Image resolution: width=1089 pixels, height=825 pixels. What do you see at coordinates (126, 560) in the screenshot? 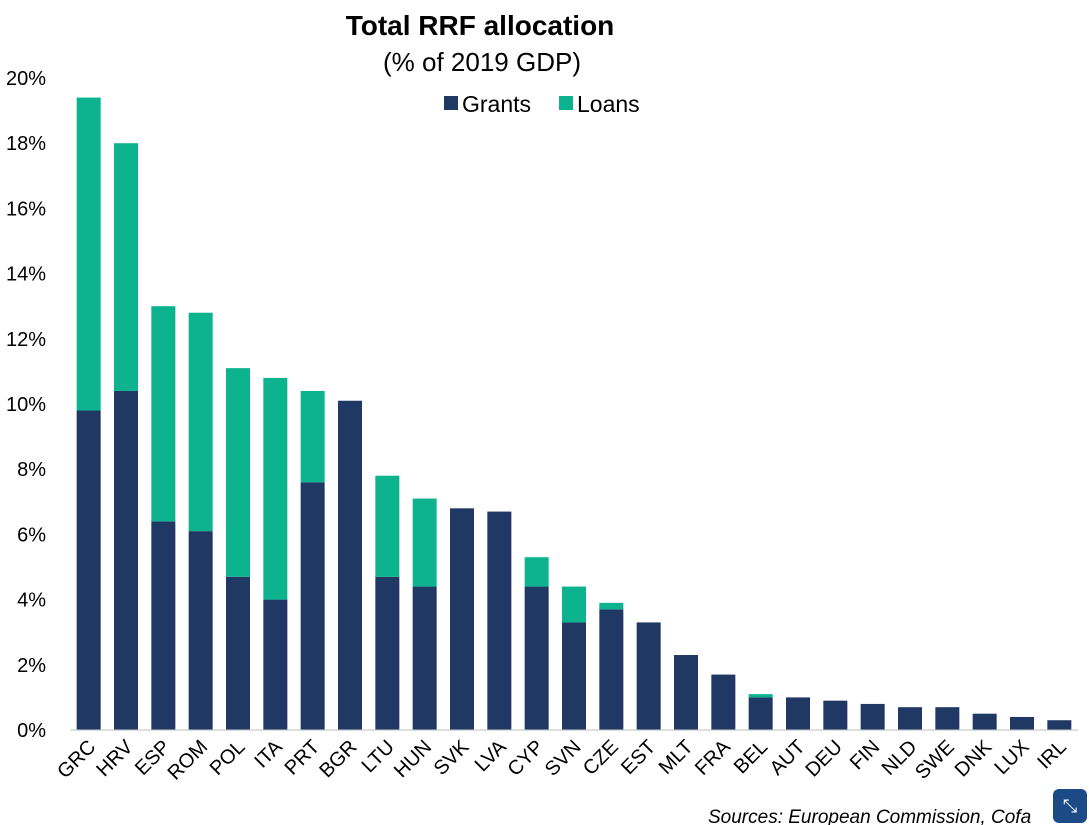
I see `bar-grants-hrv` at bounding box center [126, 560].